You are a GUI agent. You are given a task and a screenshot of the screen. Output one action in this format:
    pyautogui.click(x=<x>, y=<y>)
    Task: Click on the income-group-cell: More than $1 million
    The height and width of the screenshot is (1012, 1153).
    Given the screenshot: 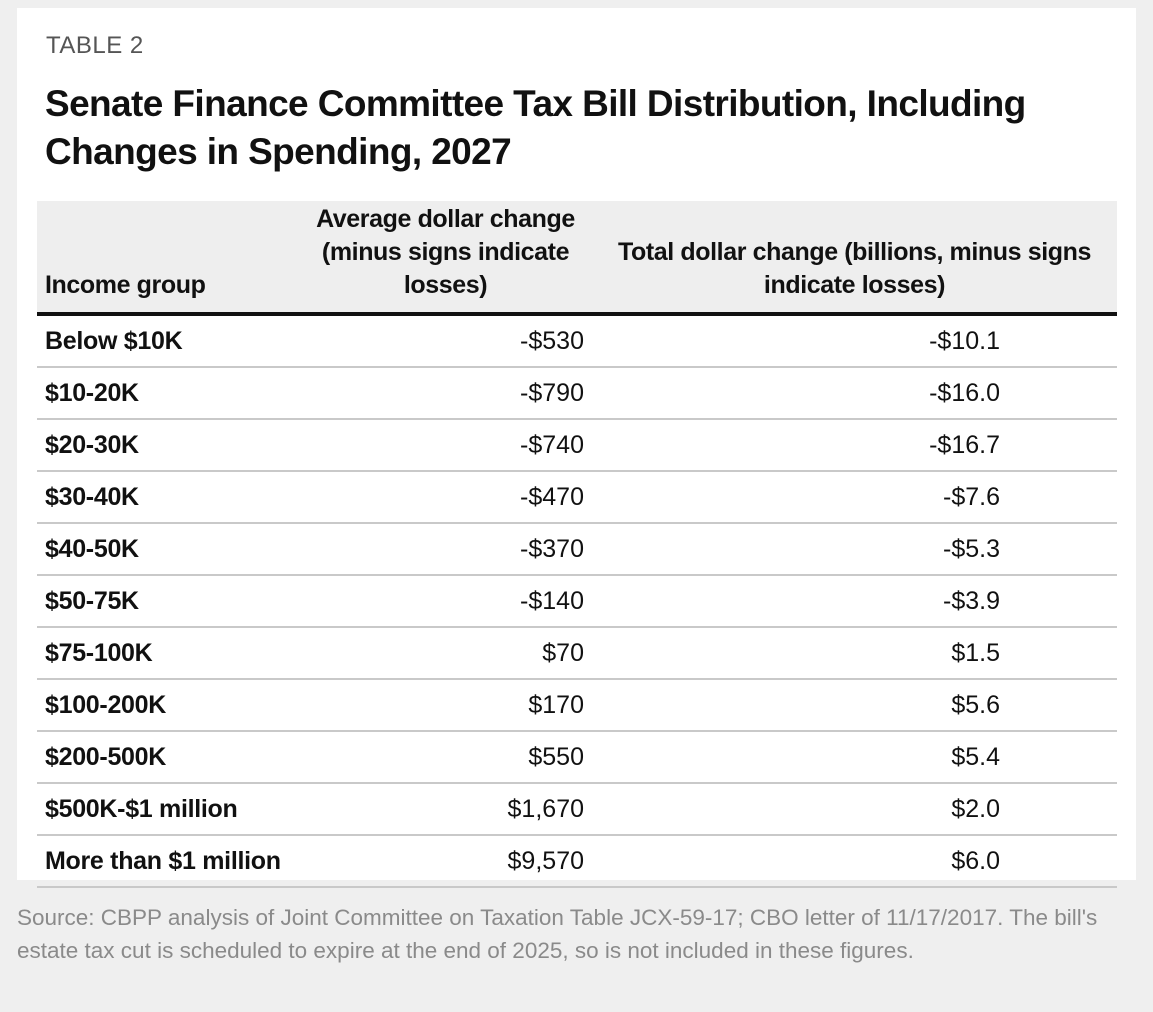 What is the action you would take?
    pyautogui.click(x=163, y=860)
    